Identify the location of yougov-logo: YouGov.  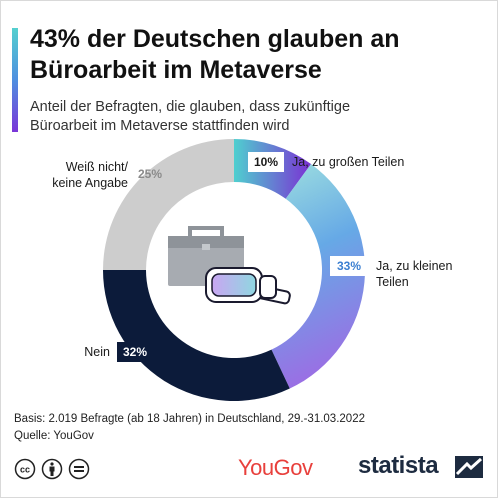
(275, 467).